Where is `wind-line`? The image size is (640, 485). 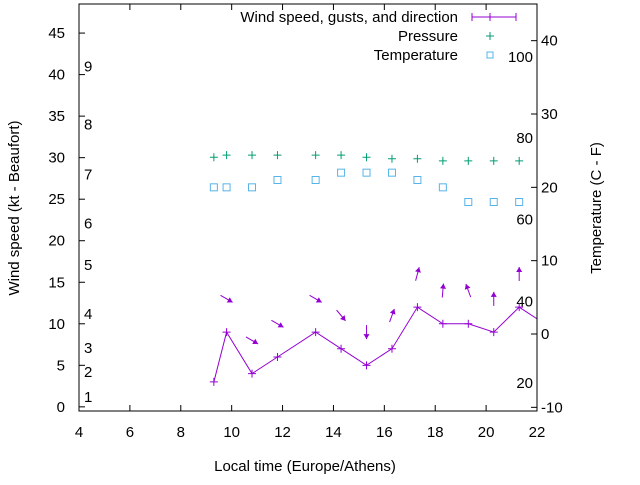 wind-line is located at coordinates (375, 344).